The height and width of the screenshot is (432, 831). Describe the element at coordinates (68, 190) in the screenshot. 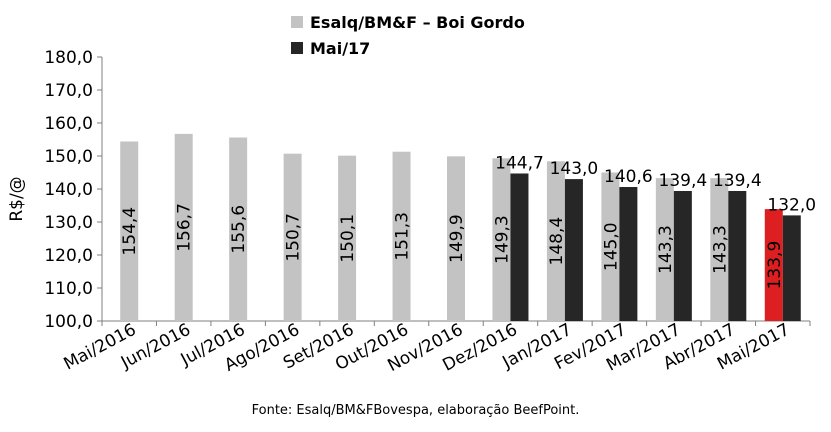

I see `y-tick-label: 140,0` at that location.